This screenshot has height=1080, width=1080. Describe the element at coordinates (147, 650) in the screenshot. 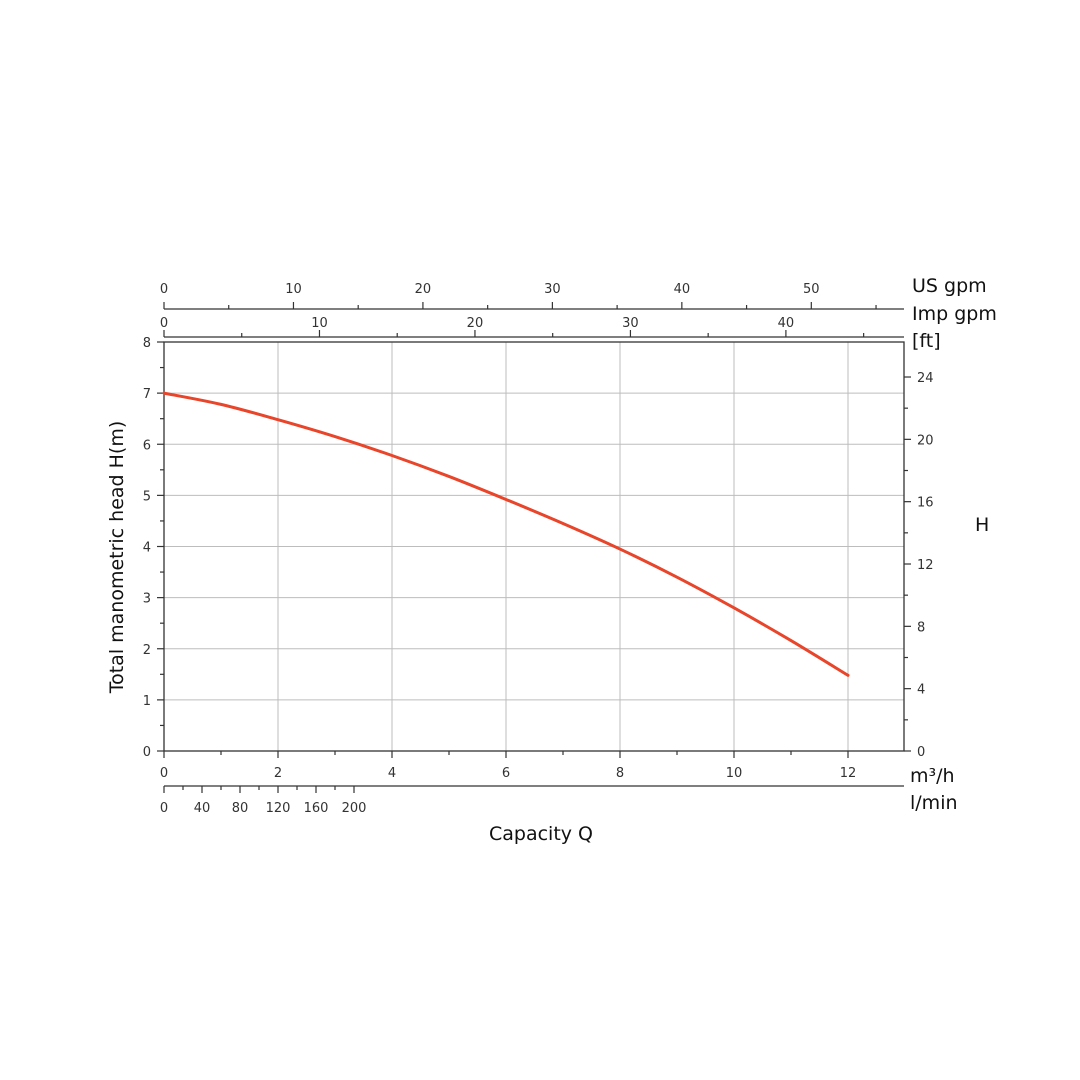

I see `y-left-tick-label: 2` at that location.